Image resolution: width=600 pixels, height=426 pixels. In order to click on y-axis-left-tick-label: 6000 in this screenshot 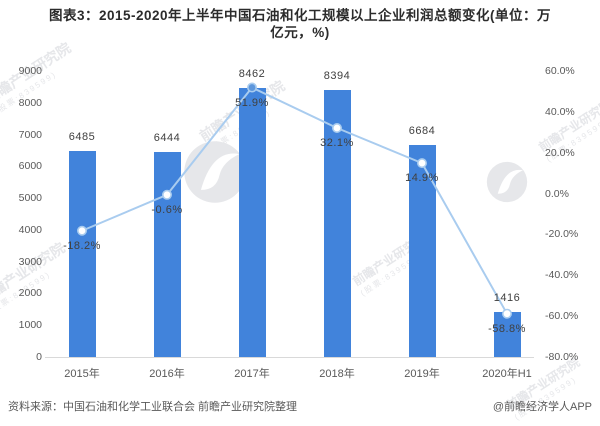, I will do `click(30, 166)`.